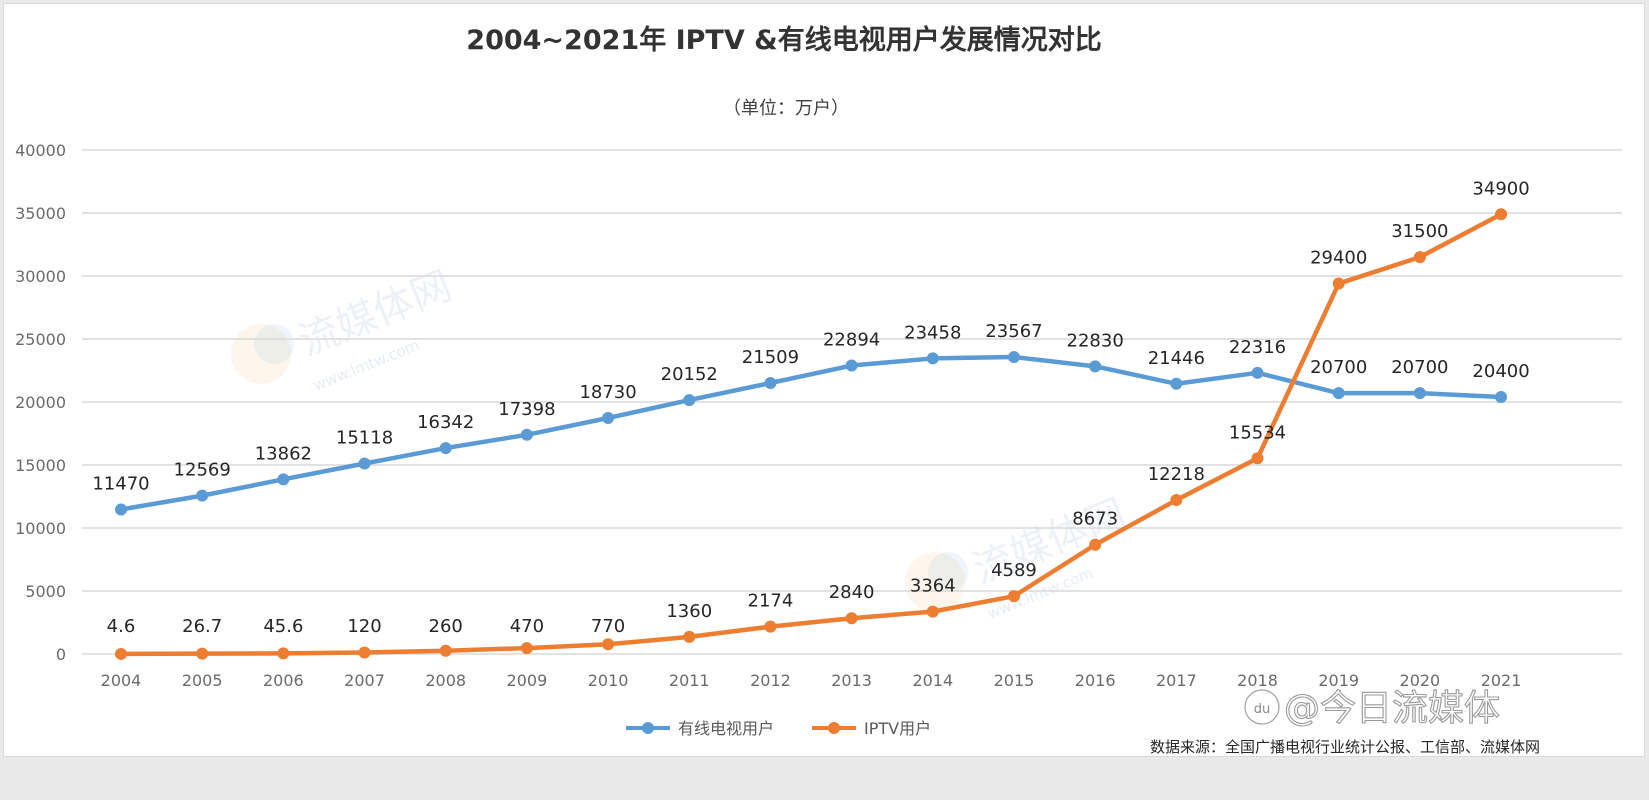  I want to click on x-tick-label: 2012, so click(770, 680).